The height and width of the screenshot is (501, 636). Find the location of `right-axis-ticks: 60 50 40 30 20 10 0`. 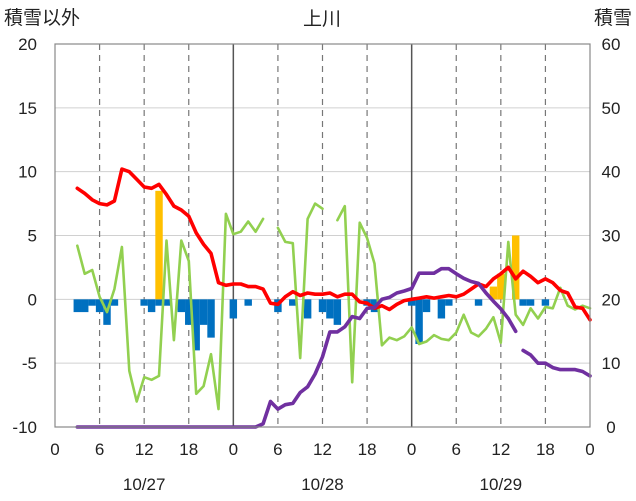

right-axis-ticks: 60 50 40 30 20 10 0 is located at coordinates (611, 236).